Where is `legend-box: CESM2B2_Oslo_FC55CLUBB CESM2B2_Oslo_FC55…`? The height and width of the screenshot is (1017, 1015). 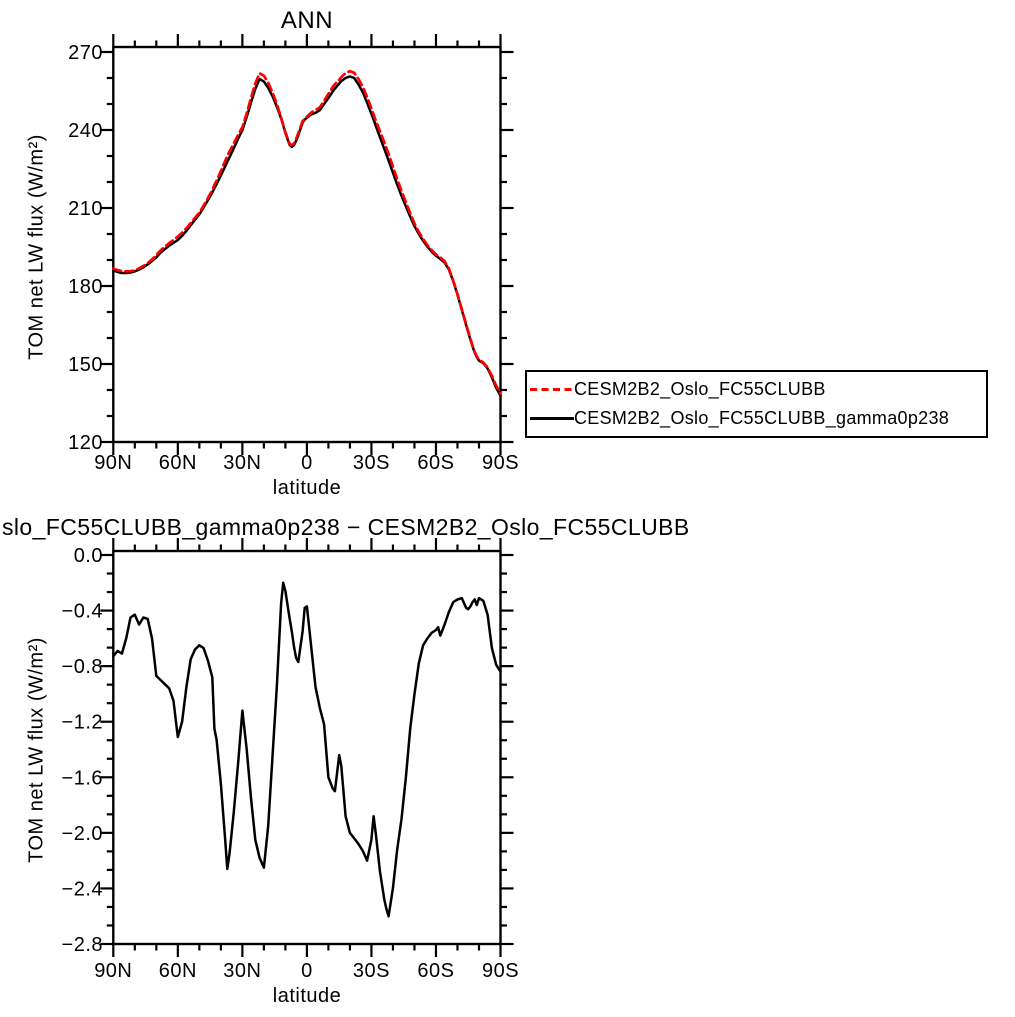 legend-box: CESM2B2_Oslo_FC55CLUBB CESM2B2_Oslo_FC55… is located at coordinates (756, 404).